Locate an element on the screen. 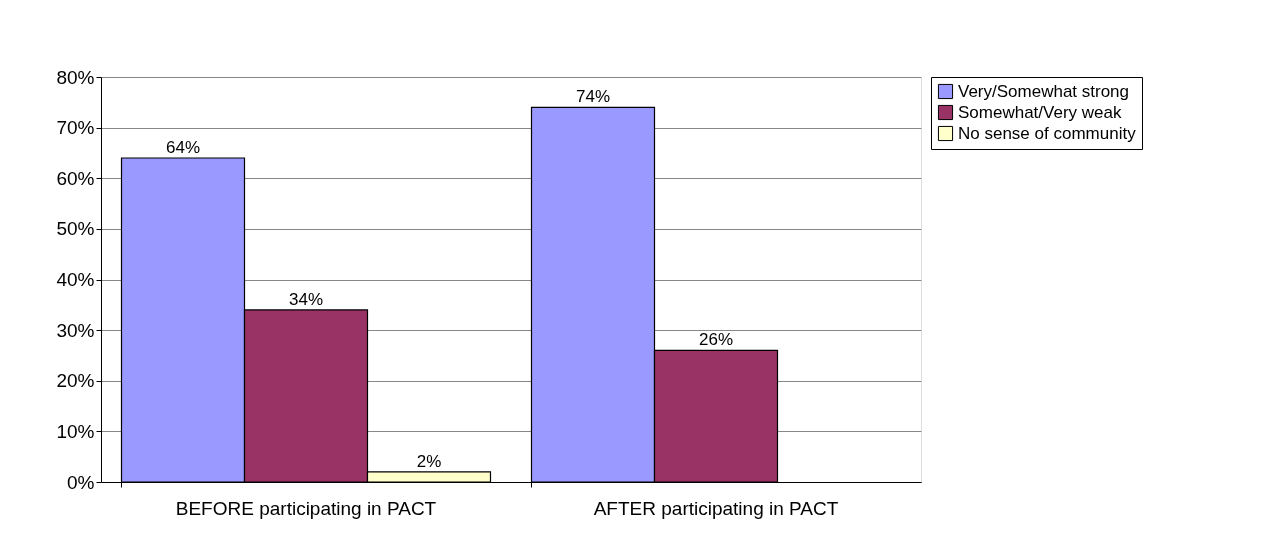 This screenshot has width=1273, height=533. y-tick-label: 30% is located at coordinates (75, 330).